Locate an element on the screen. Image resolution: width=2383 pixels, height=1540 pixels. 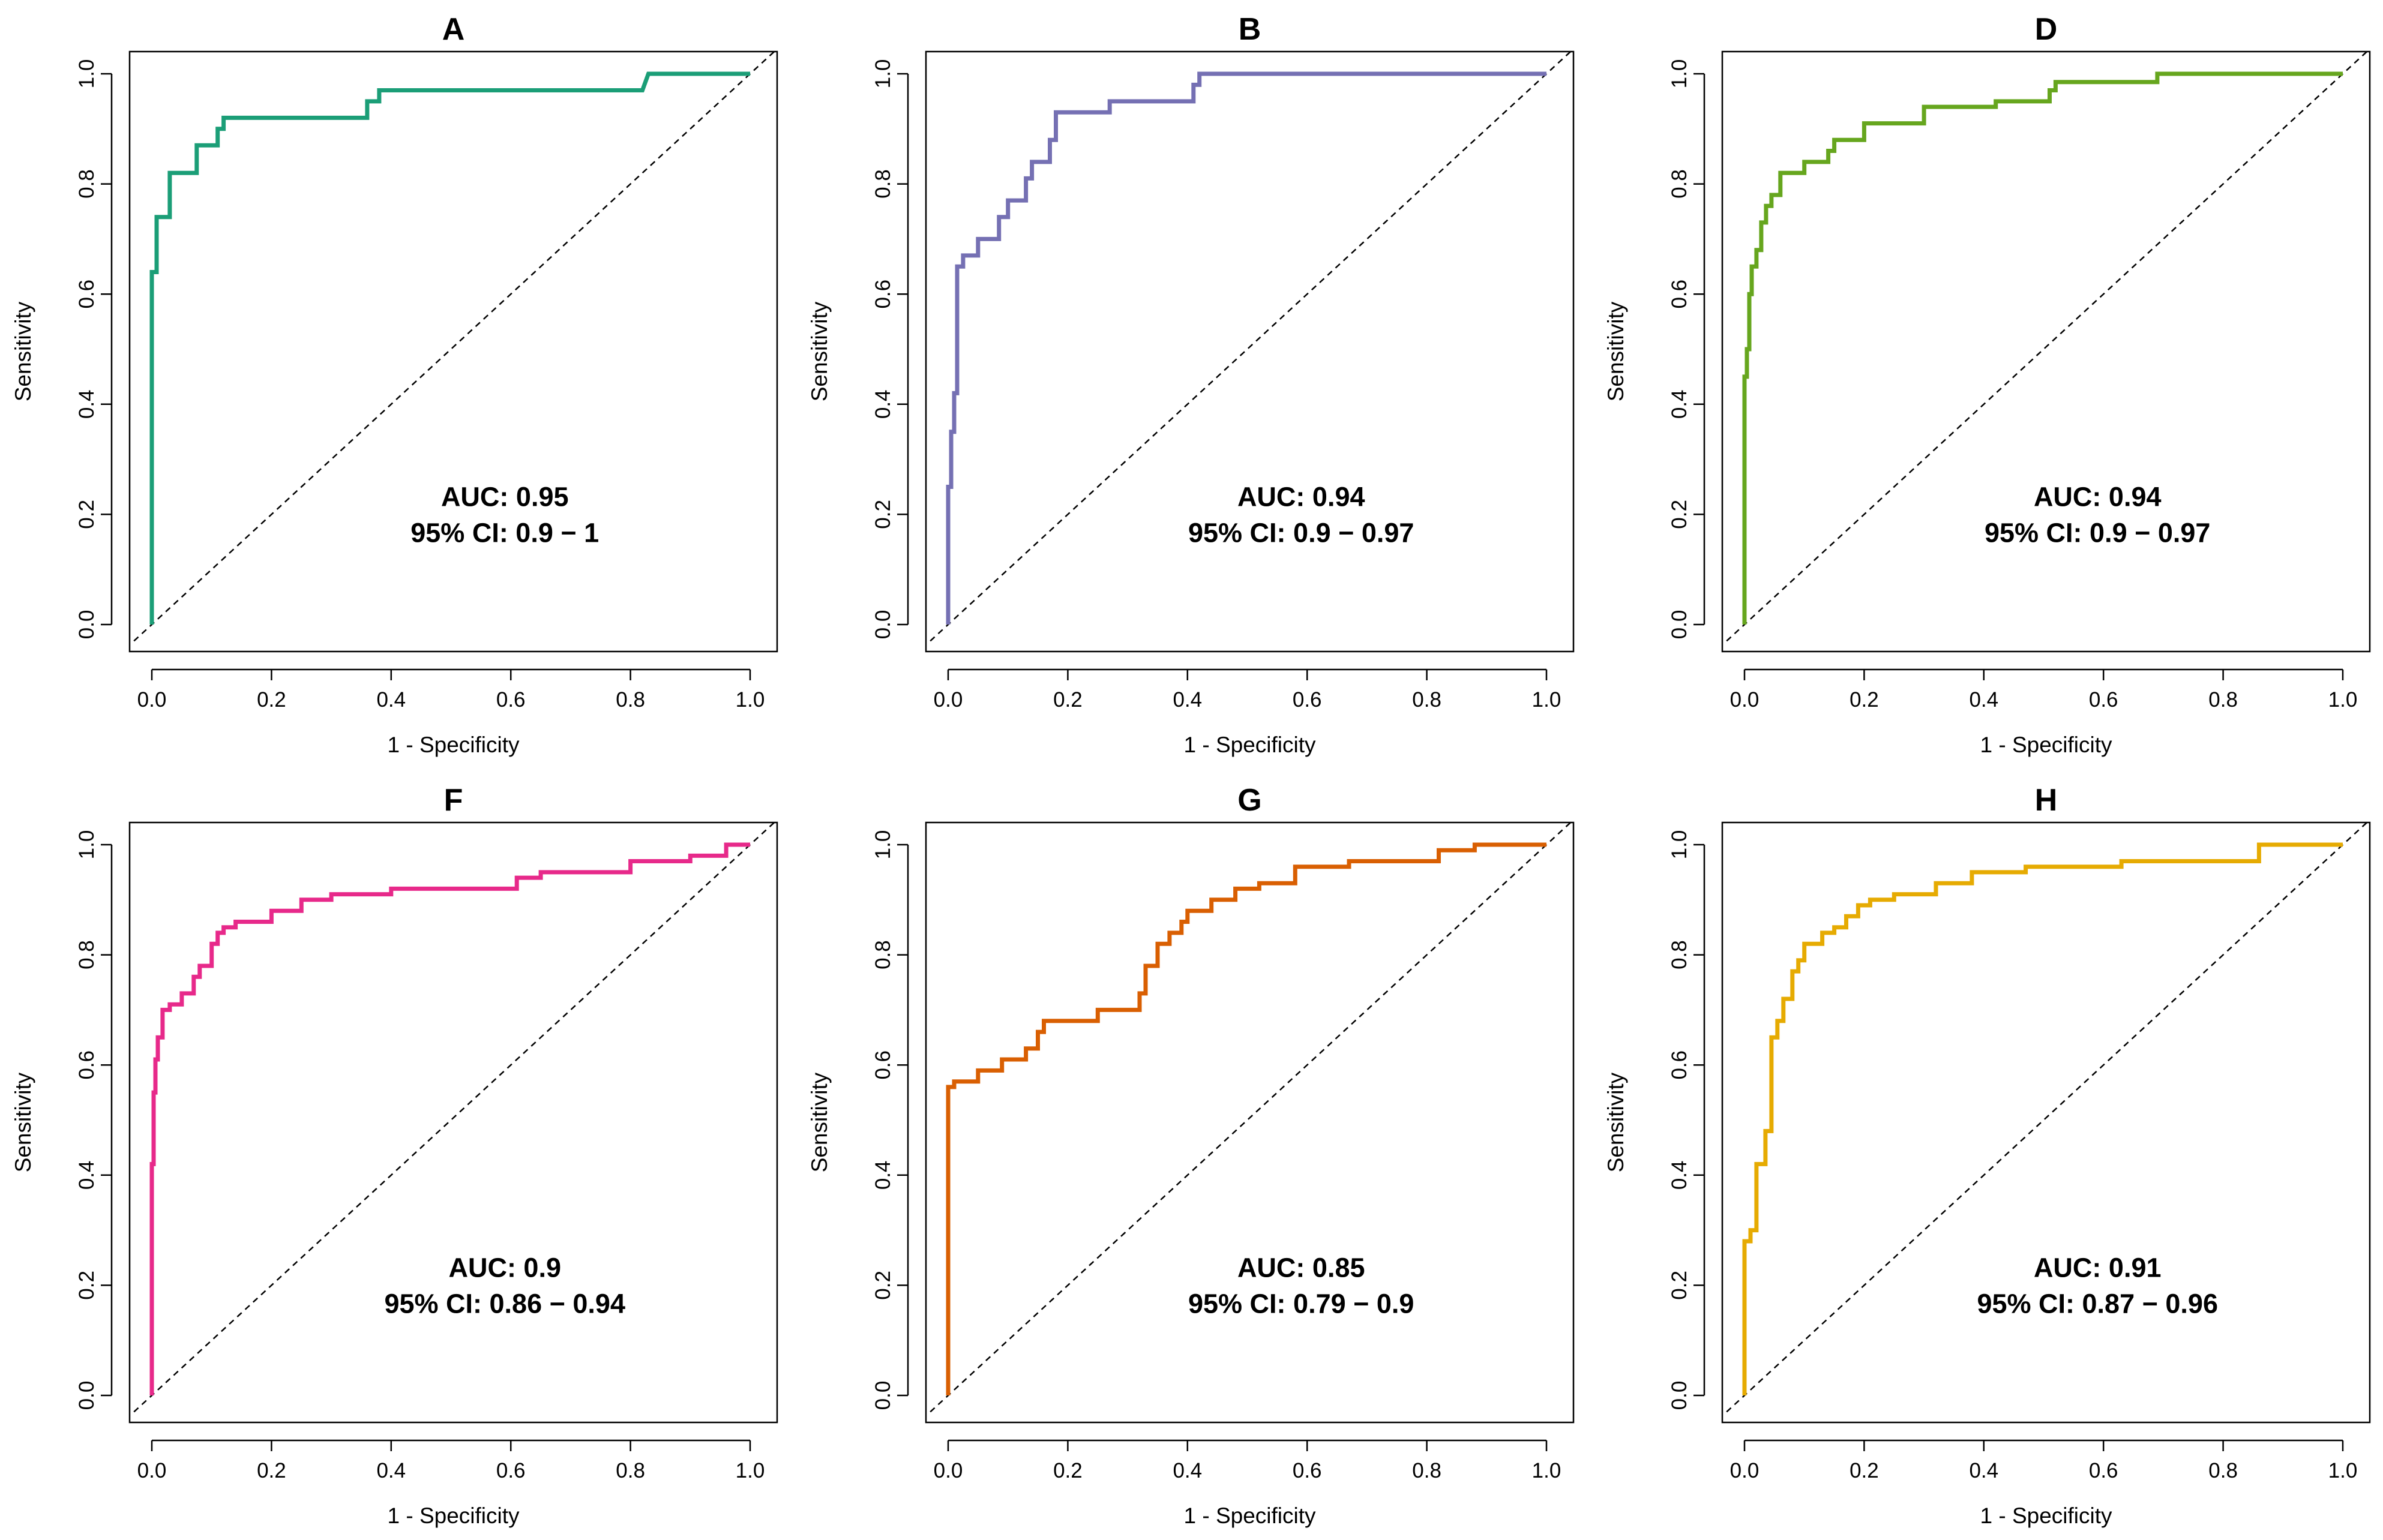
ci-label: 95% CI: 0.9 − 0.97 is located at coordinates (1301, 532).